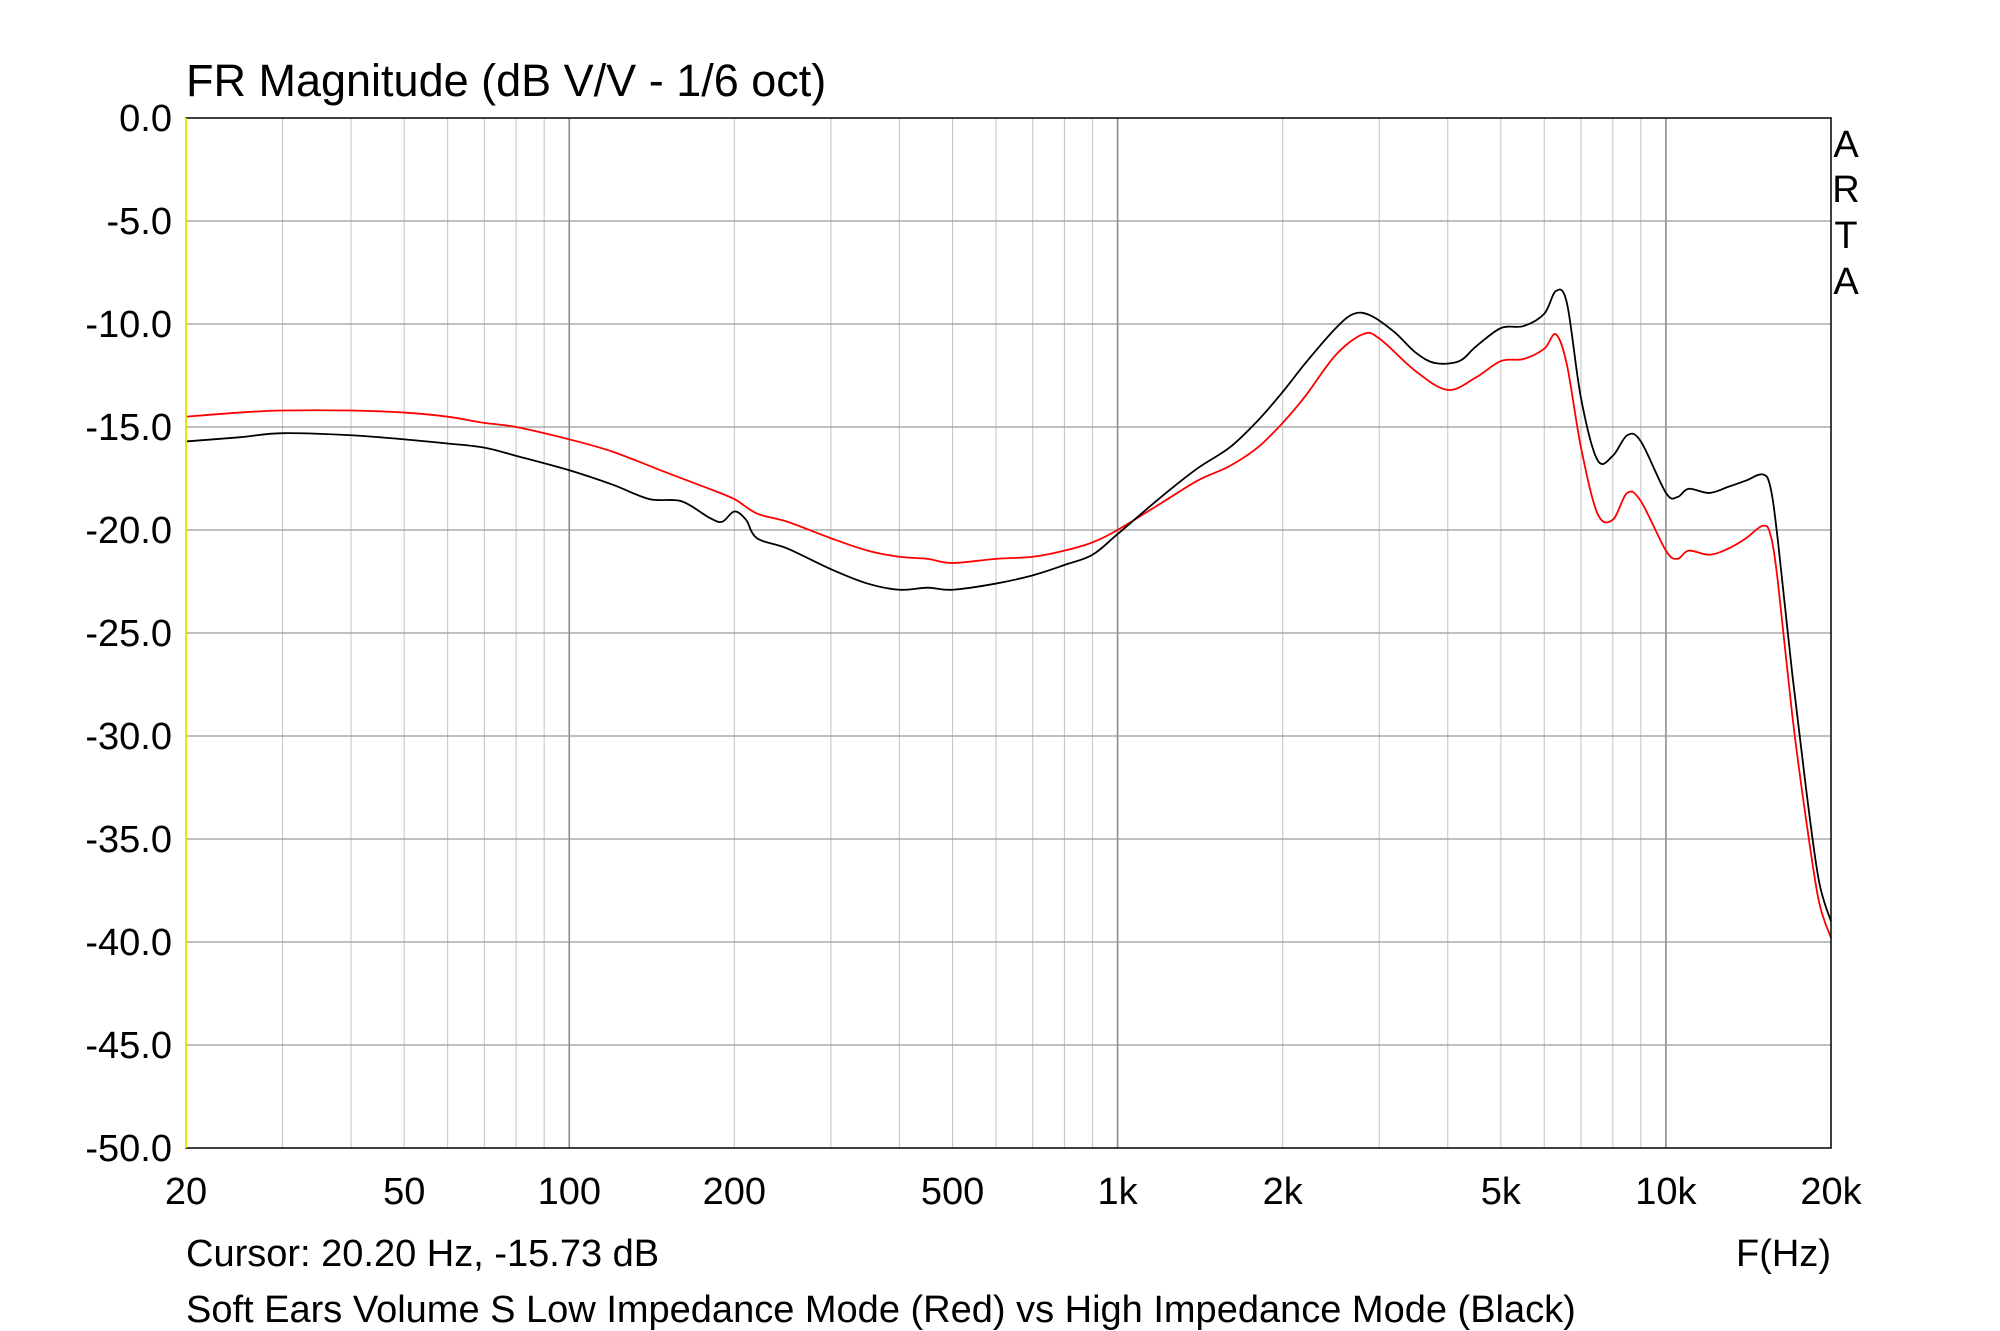 This screenshot has height=1331, width=2000. Describe the element at coordinates (734, 1192) in the screenshot. I see `x-tick-label: 200` at that location.